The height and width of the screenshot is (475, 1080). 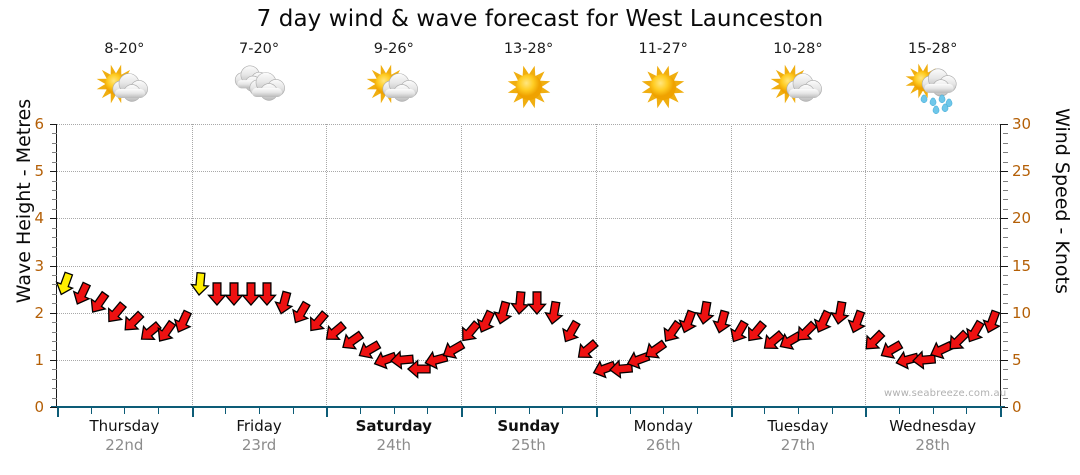 What do you see at coordinates (259, 80) in the screenshot?
I see `day-header-friday: 7-20°` at bounding box center [259, 80].